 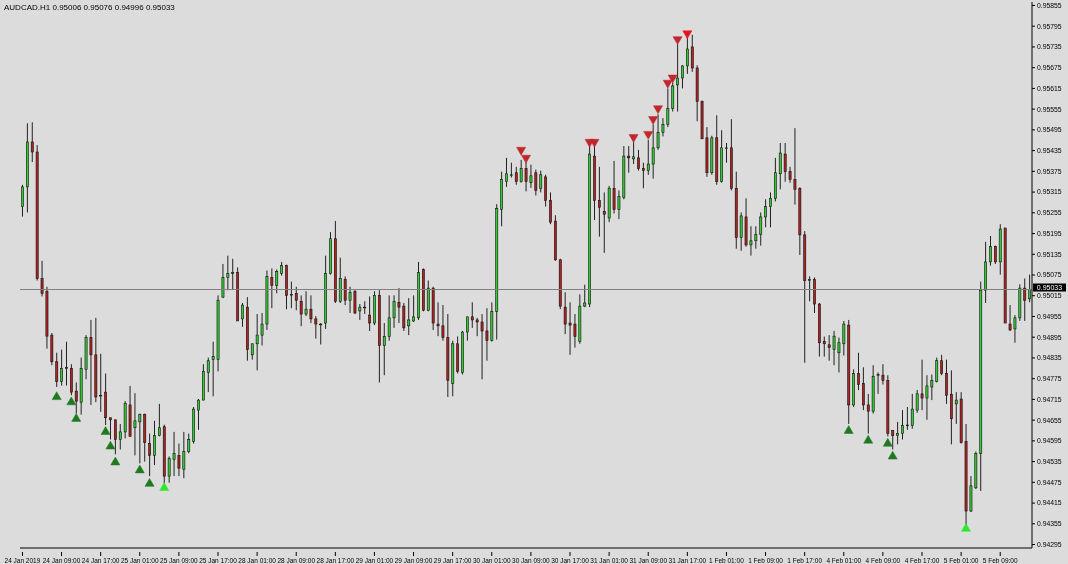 I want to click on chart-title: AUDCAD.H1 0.95006 0.95076 0.94996 0.95033, so click(x=89, y=7).